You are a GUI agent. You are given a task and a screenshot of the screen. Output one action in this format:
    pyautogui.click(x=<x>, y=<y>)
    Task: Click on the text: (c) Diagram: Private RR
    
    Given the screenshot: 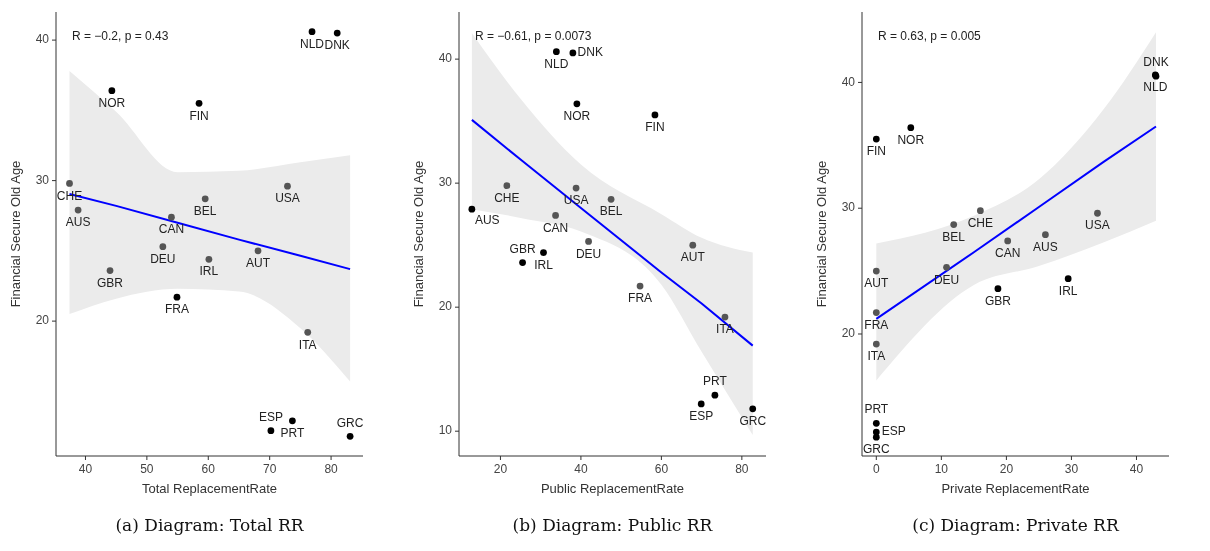 What is the action you would take?
    pyautogui.click(x=1016, y=525)
    